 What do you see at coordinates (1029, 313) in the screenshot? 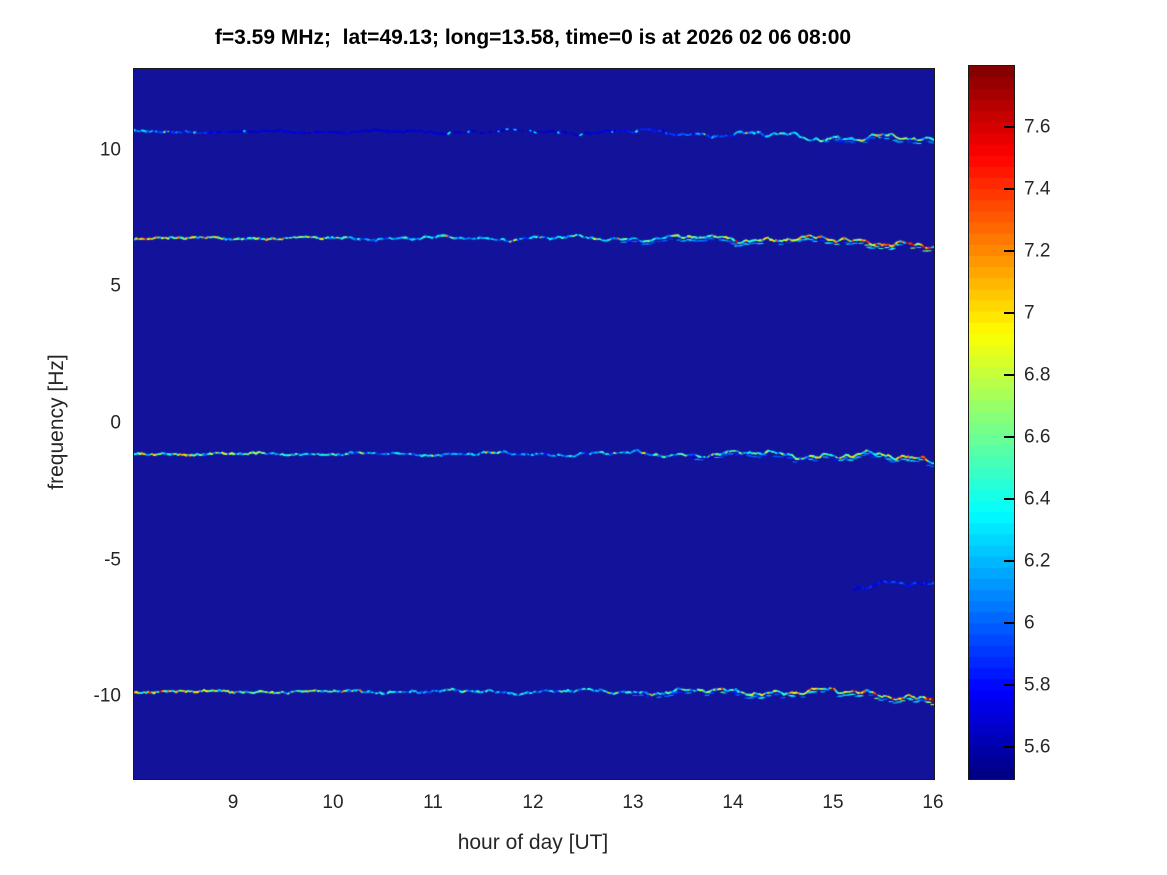
I see `colorbar-tick-label: 7` at bounding box center [1029, 313].